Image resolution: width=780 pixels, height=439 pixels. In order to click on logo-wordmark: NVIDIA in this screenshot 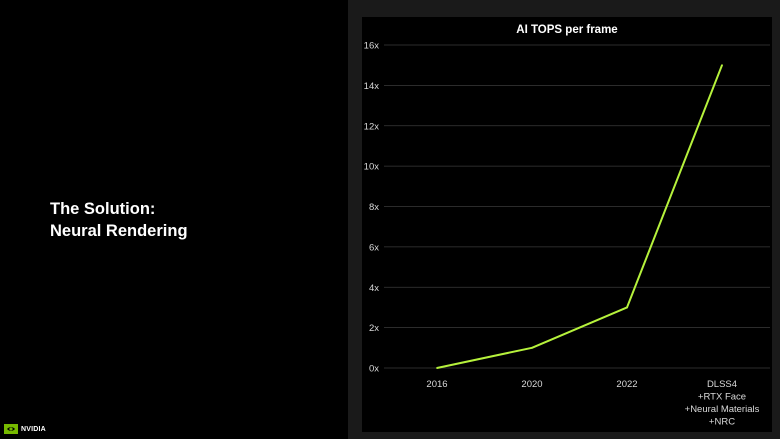, I will do `click(33, 429)`.